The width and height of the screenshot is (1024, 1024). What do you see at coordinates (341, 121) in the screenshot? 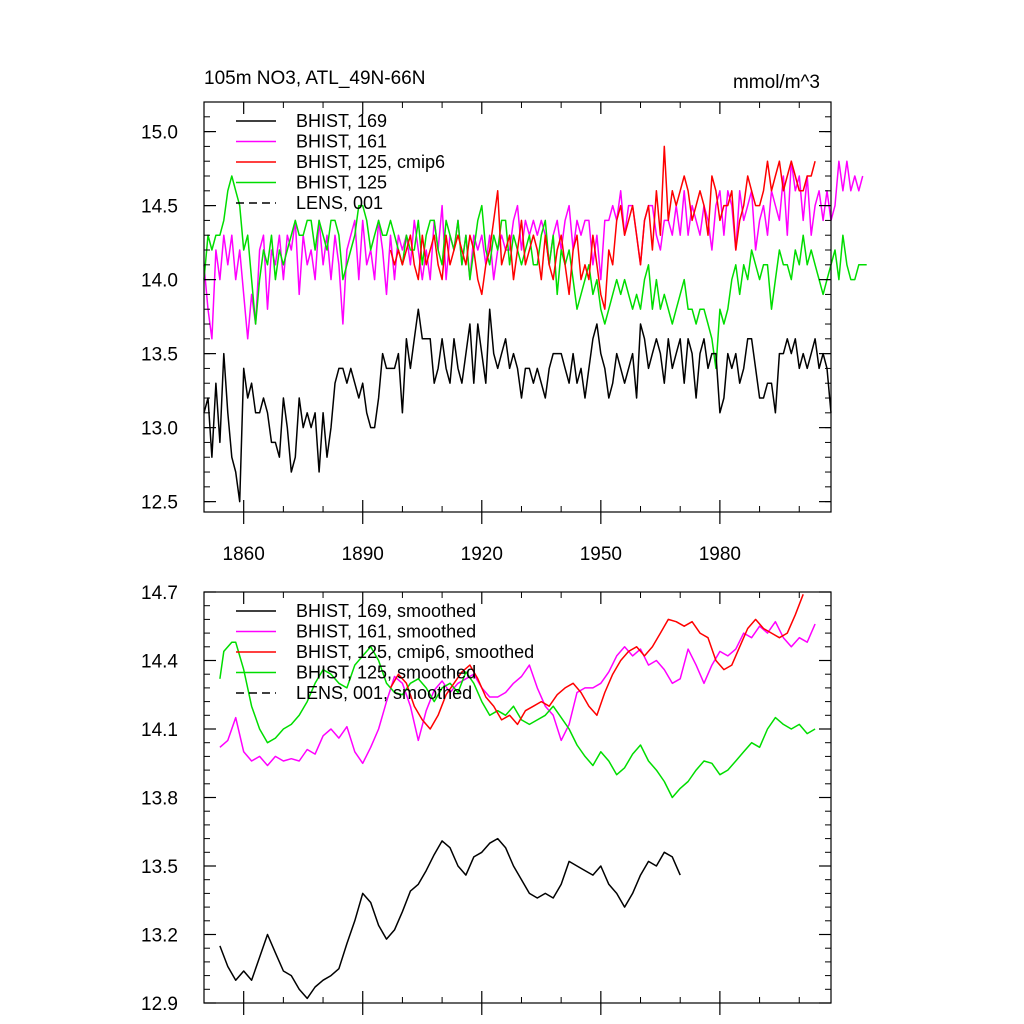
I see `legend-label: BHIST, 169` at bounding box center [341, 121].